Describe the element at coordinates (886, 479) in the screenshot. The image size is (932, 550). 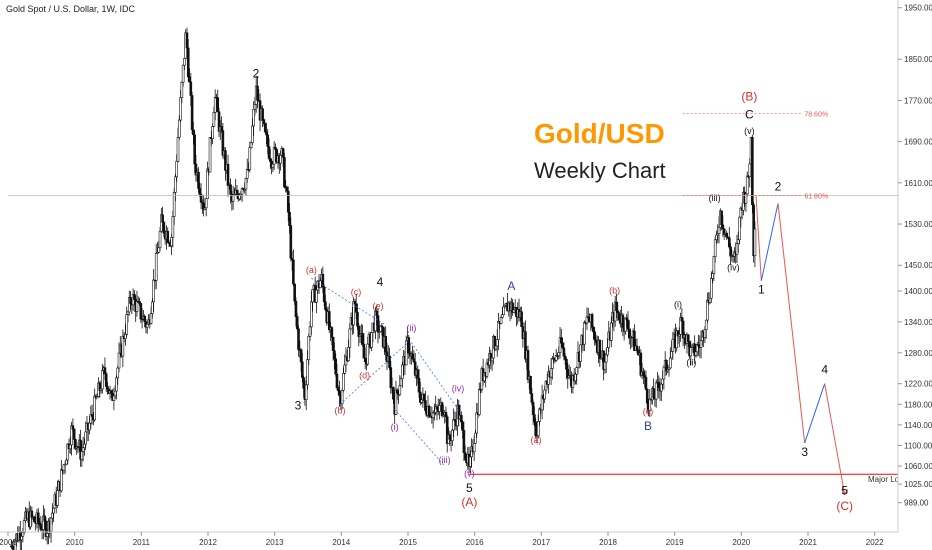
I see `major-low-label: Major Low` at that location.